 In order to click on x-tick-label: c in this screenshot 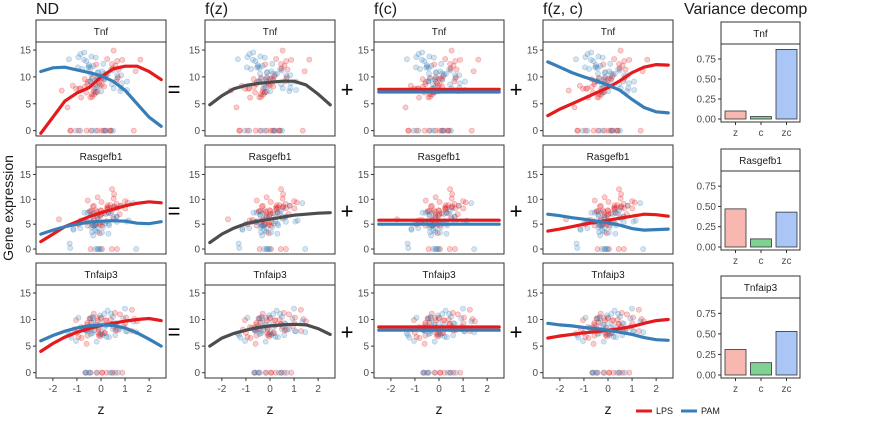, I will do `click(761, 261)`.